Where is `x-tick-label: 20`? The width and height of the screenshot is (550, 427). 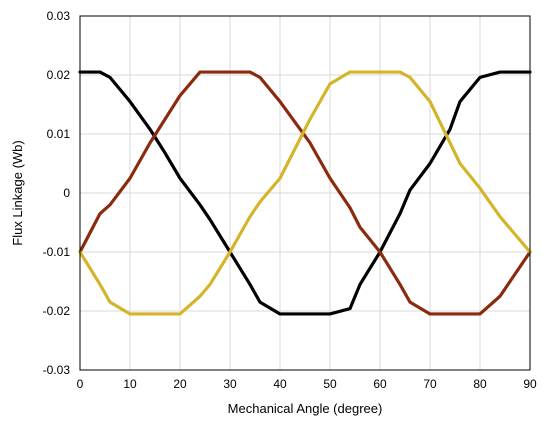 x-tick-label: 20 is located at coordinates (180, 384).